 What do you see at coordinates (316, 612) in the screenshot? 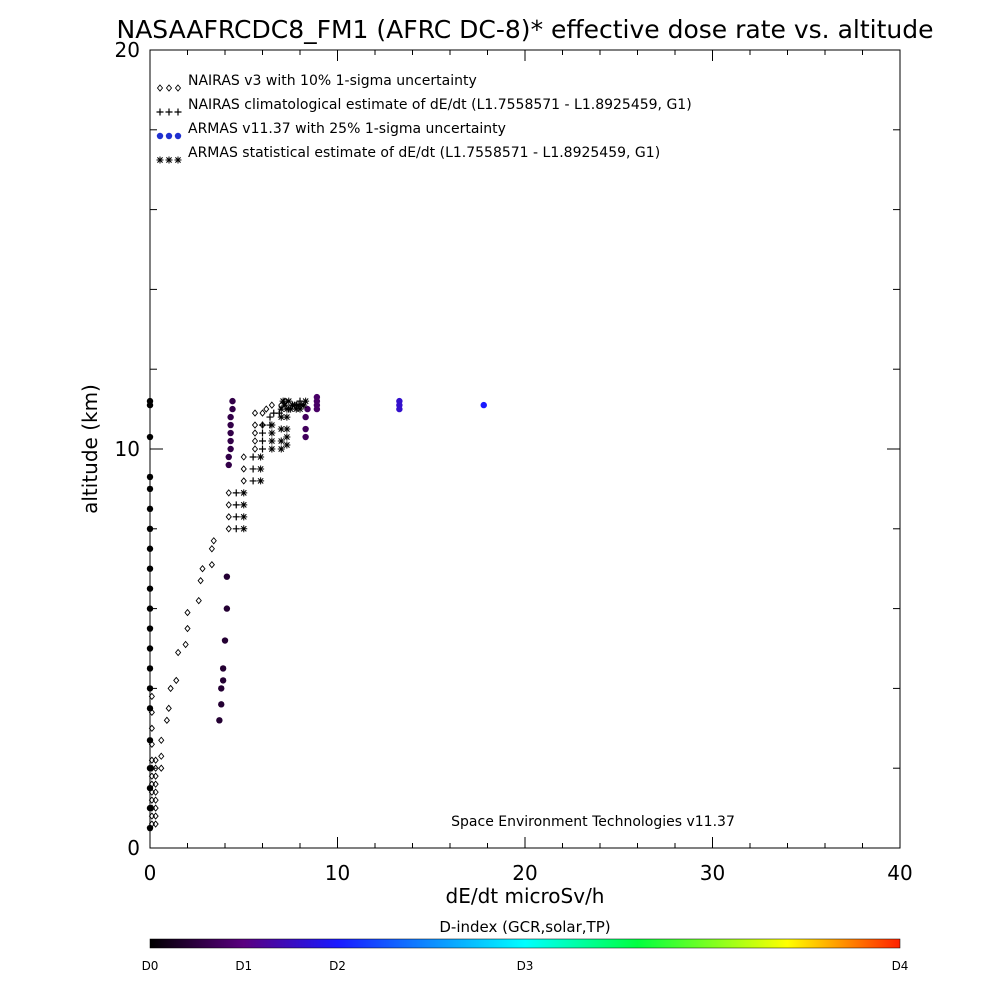
I see `data-points` at bounding box center [316, 612].